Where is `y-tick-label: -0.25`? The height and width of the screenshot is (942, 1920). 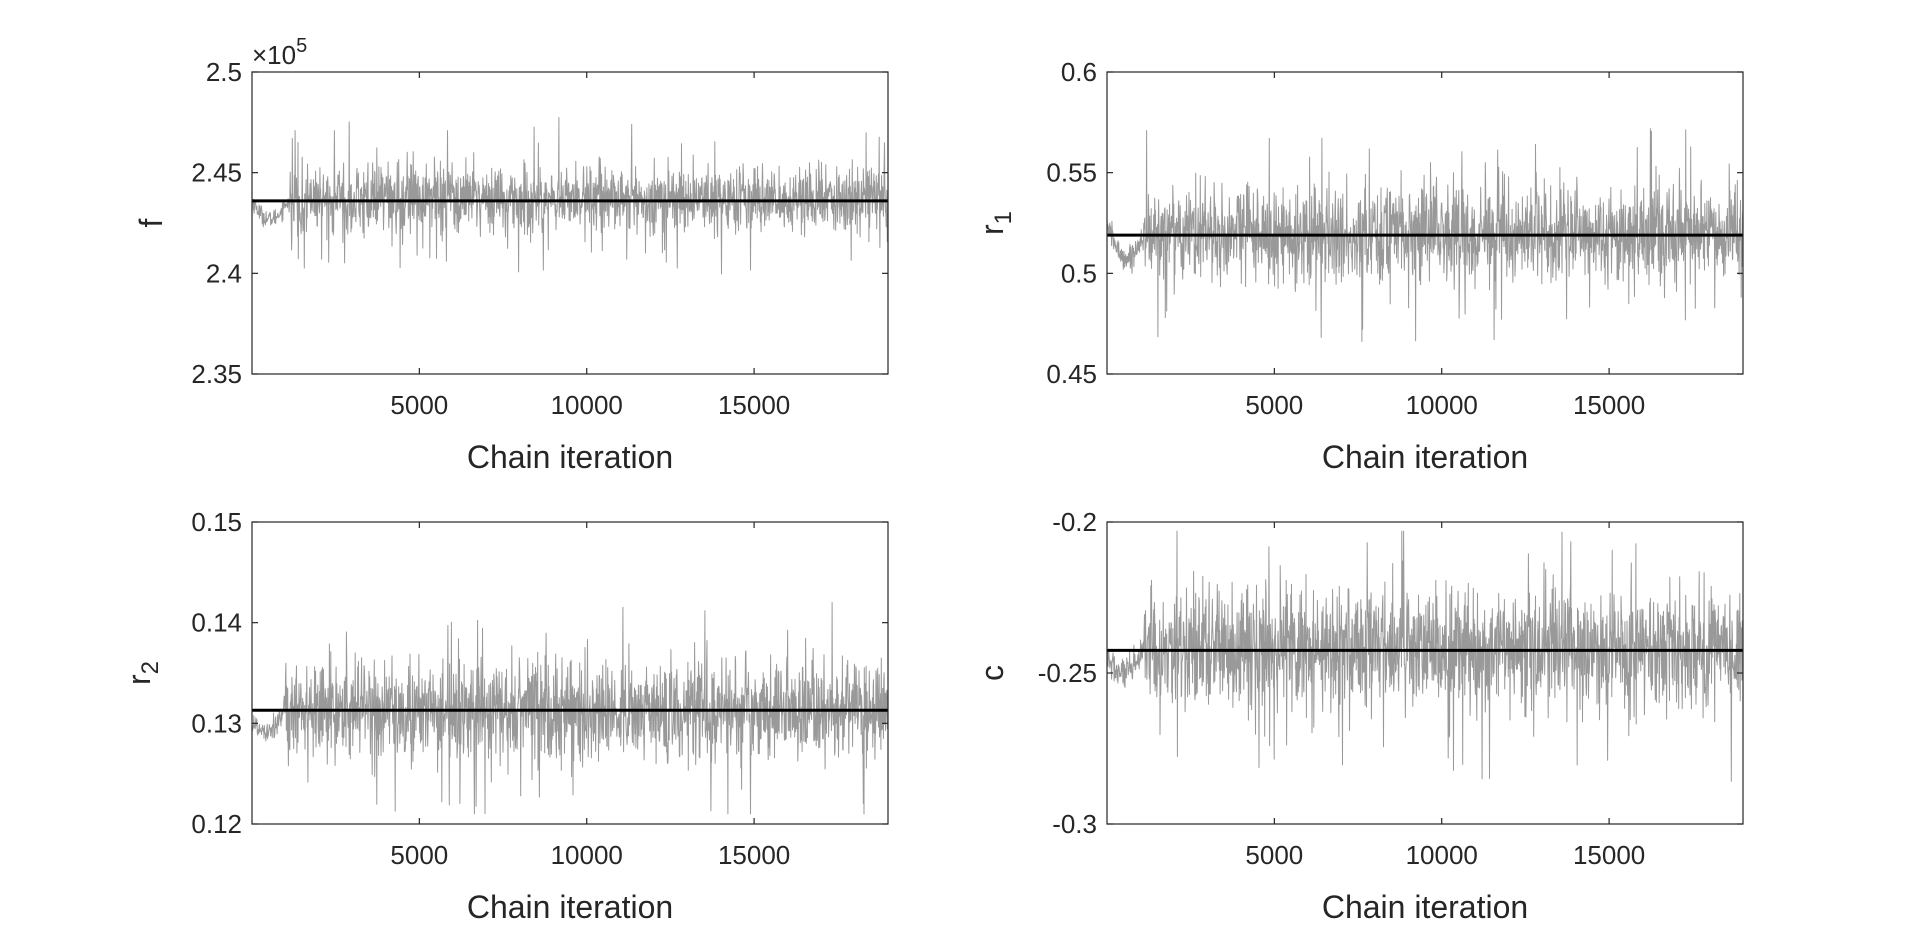 y-tick-label: -0.25 is located at coordinates (1067, 673).